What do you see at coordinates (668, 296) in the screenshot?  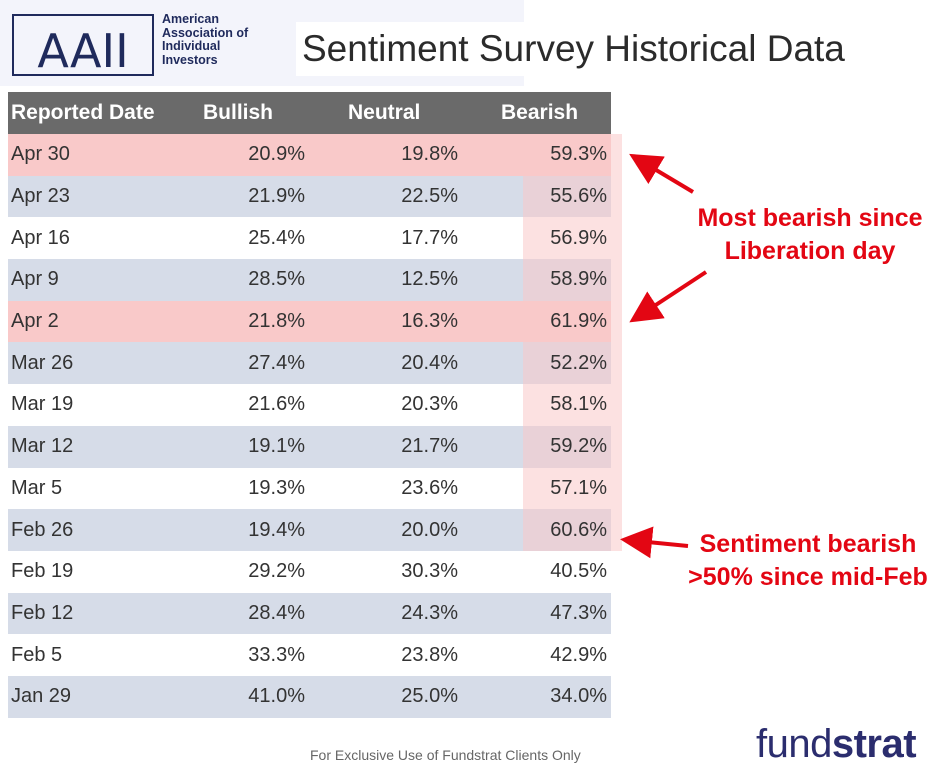 I see `arrow-to-apr2` at bounding box center [668, 296].